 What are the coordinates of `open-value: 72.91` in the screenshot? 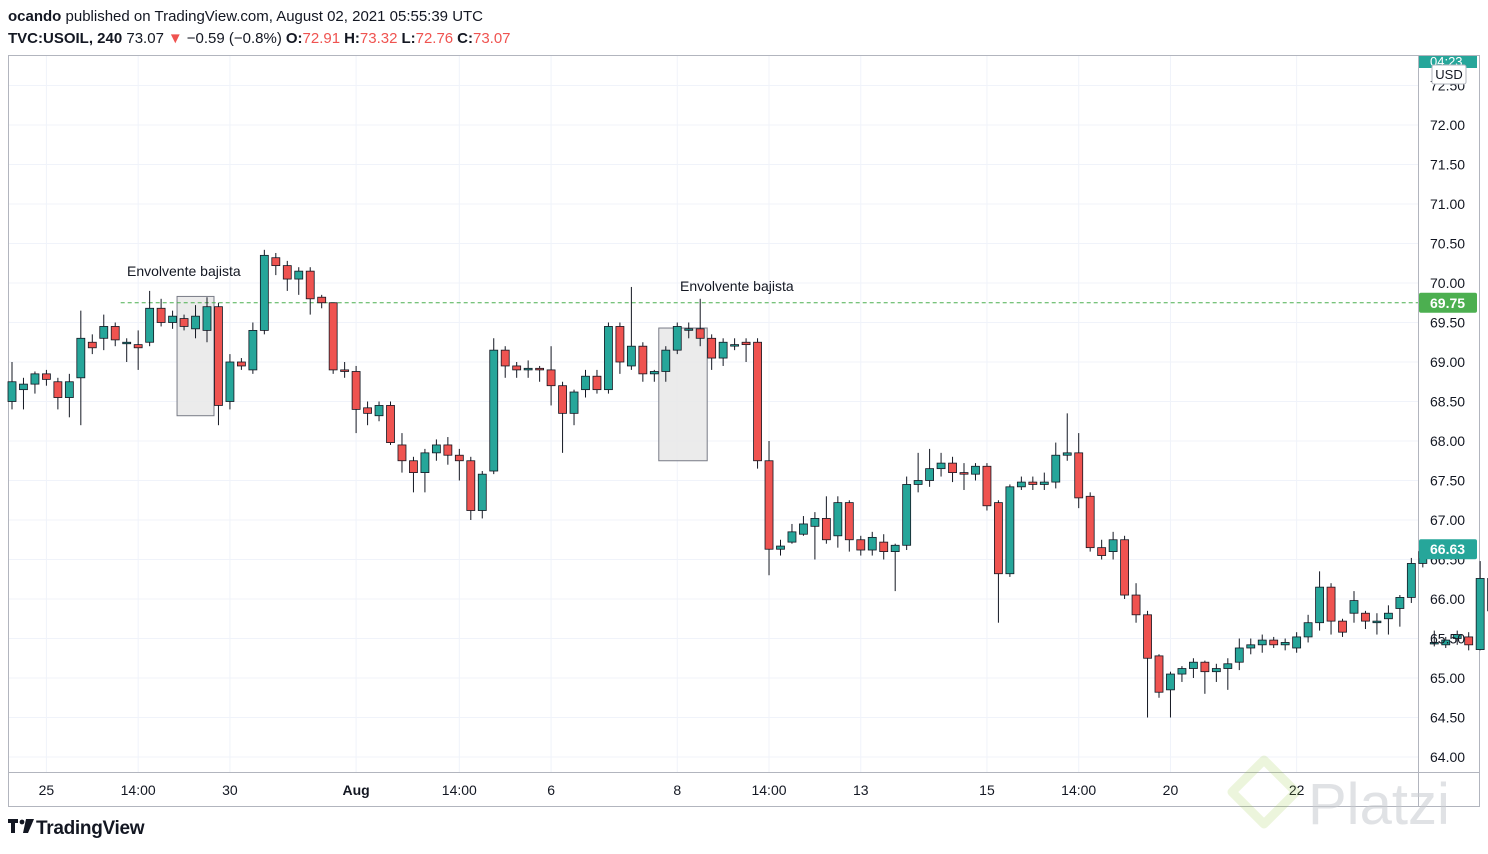 It's located at (321, 38).